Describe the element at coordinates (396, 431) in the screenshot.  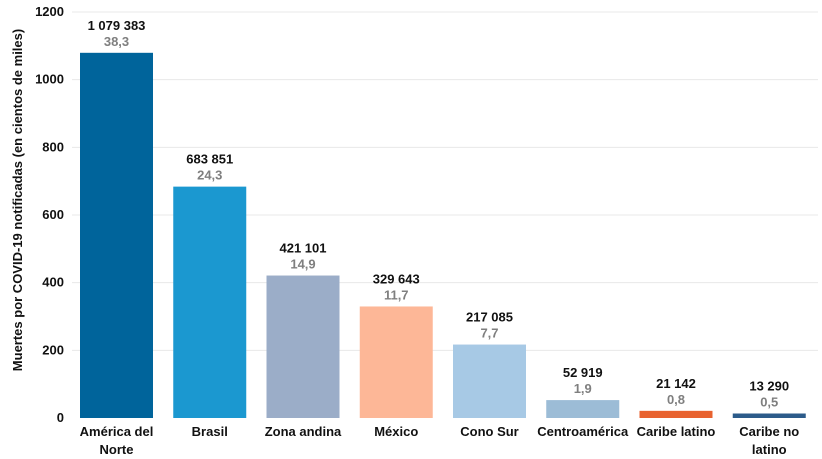
I see `category-label: México` at that location.